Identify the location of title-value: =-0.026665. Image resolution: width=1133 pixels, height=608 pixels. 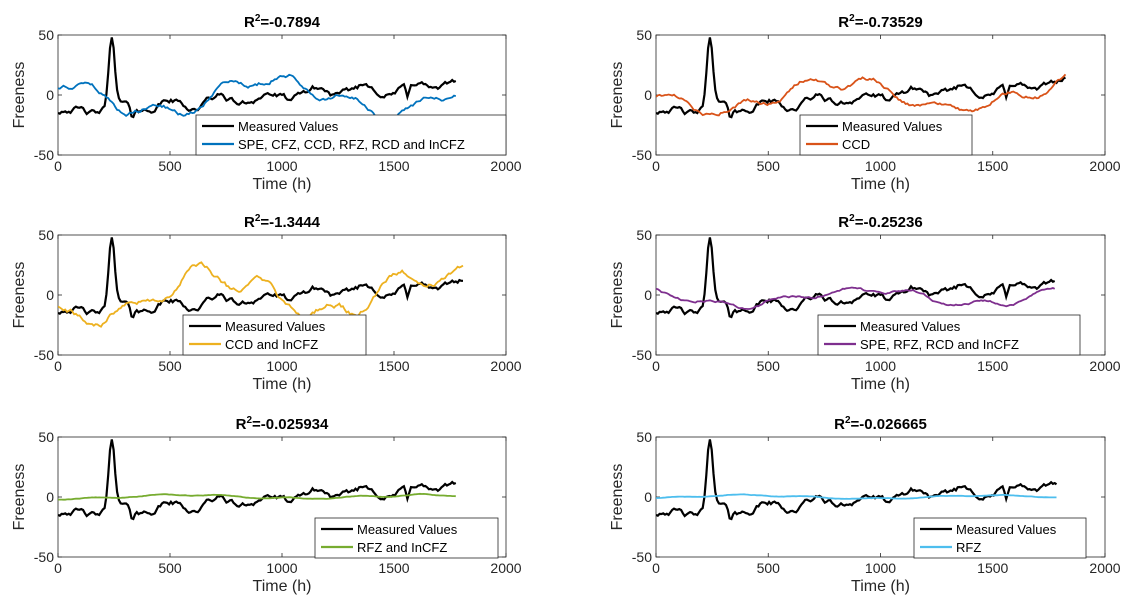
(889, 424).